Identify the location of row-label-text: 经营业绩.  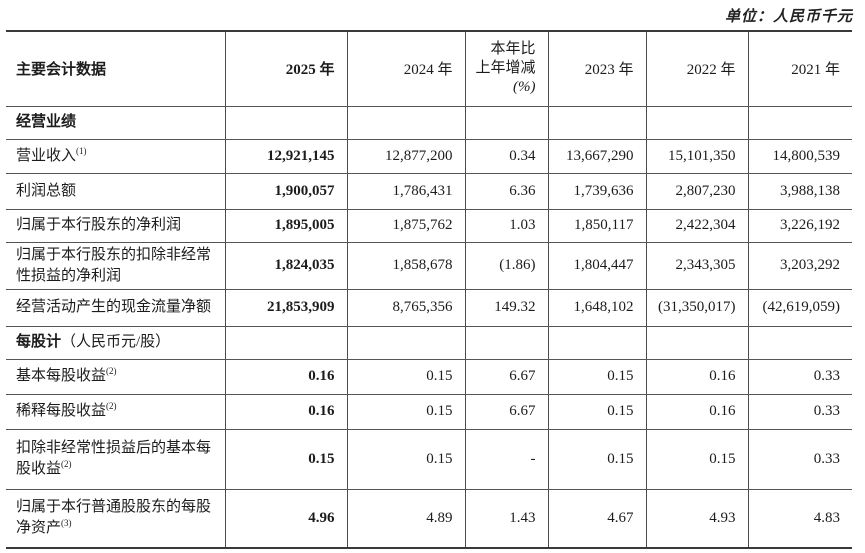
(46, 122).